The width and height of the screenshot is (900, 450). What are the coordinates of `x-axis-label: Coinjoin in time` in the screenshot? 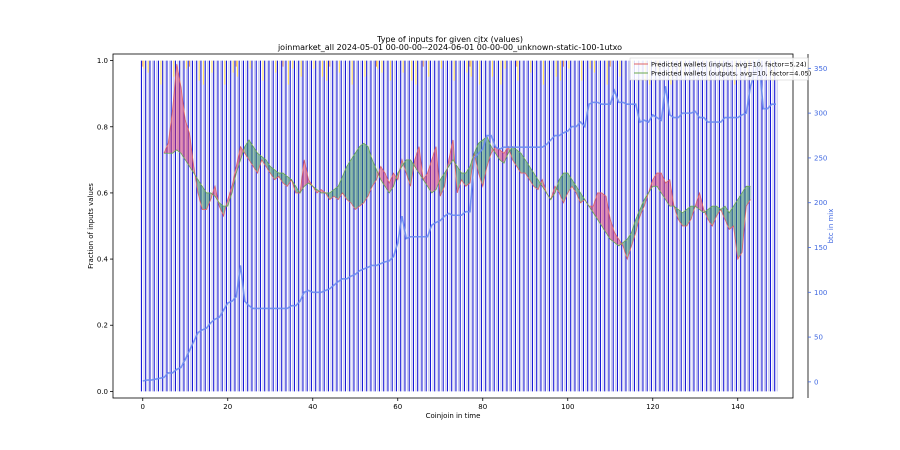 It's located at (453, 416).